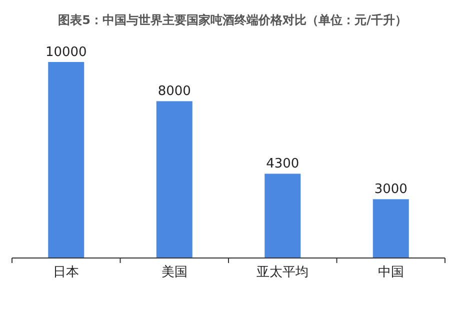 The width and height of the screenshot is (465, 328). What do you see at coordinates (391, 272) in the screenshot?
I see `x-tick-label: 中国` at bounding box center [391, 272].